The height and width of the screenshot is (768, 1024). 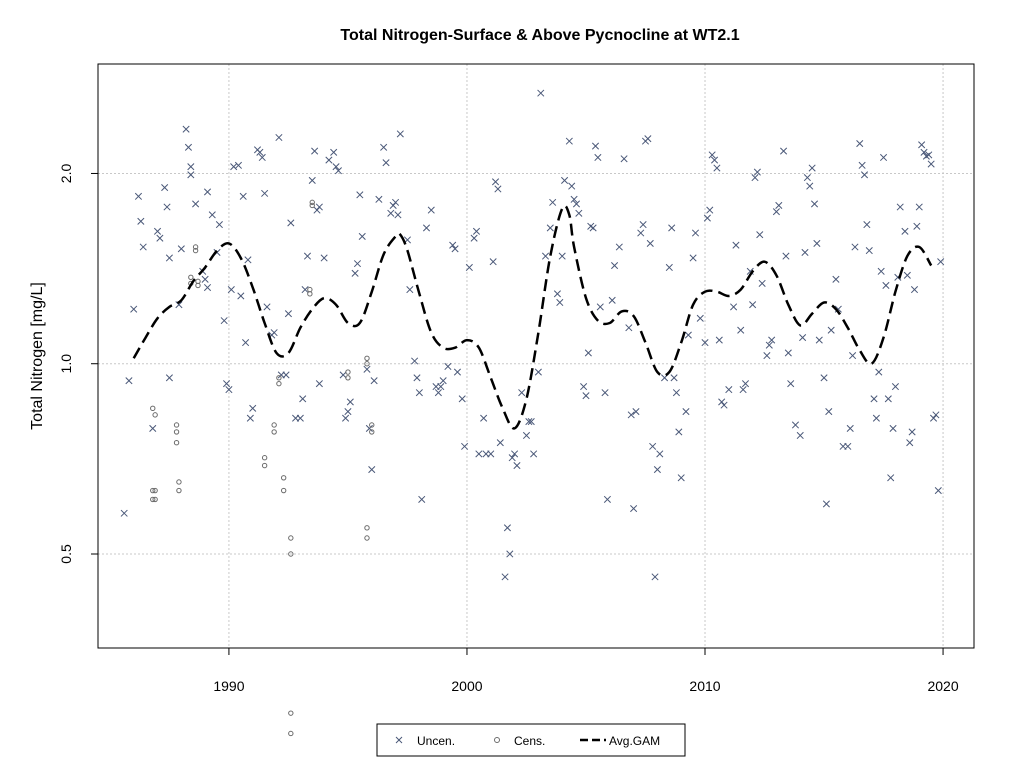 What do you see at coordinates (497, 740) in the screenshot?
I see `legend-cens-symbol` at bounding box center [497, 740].